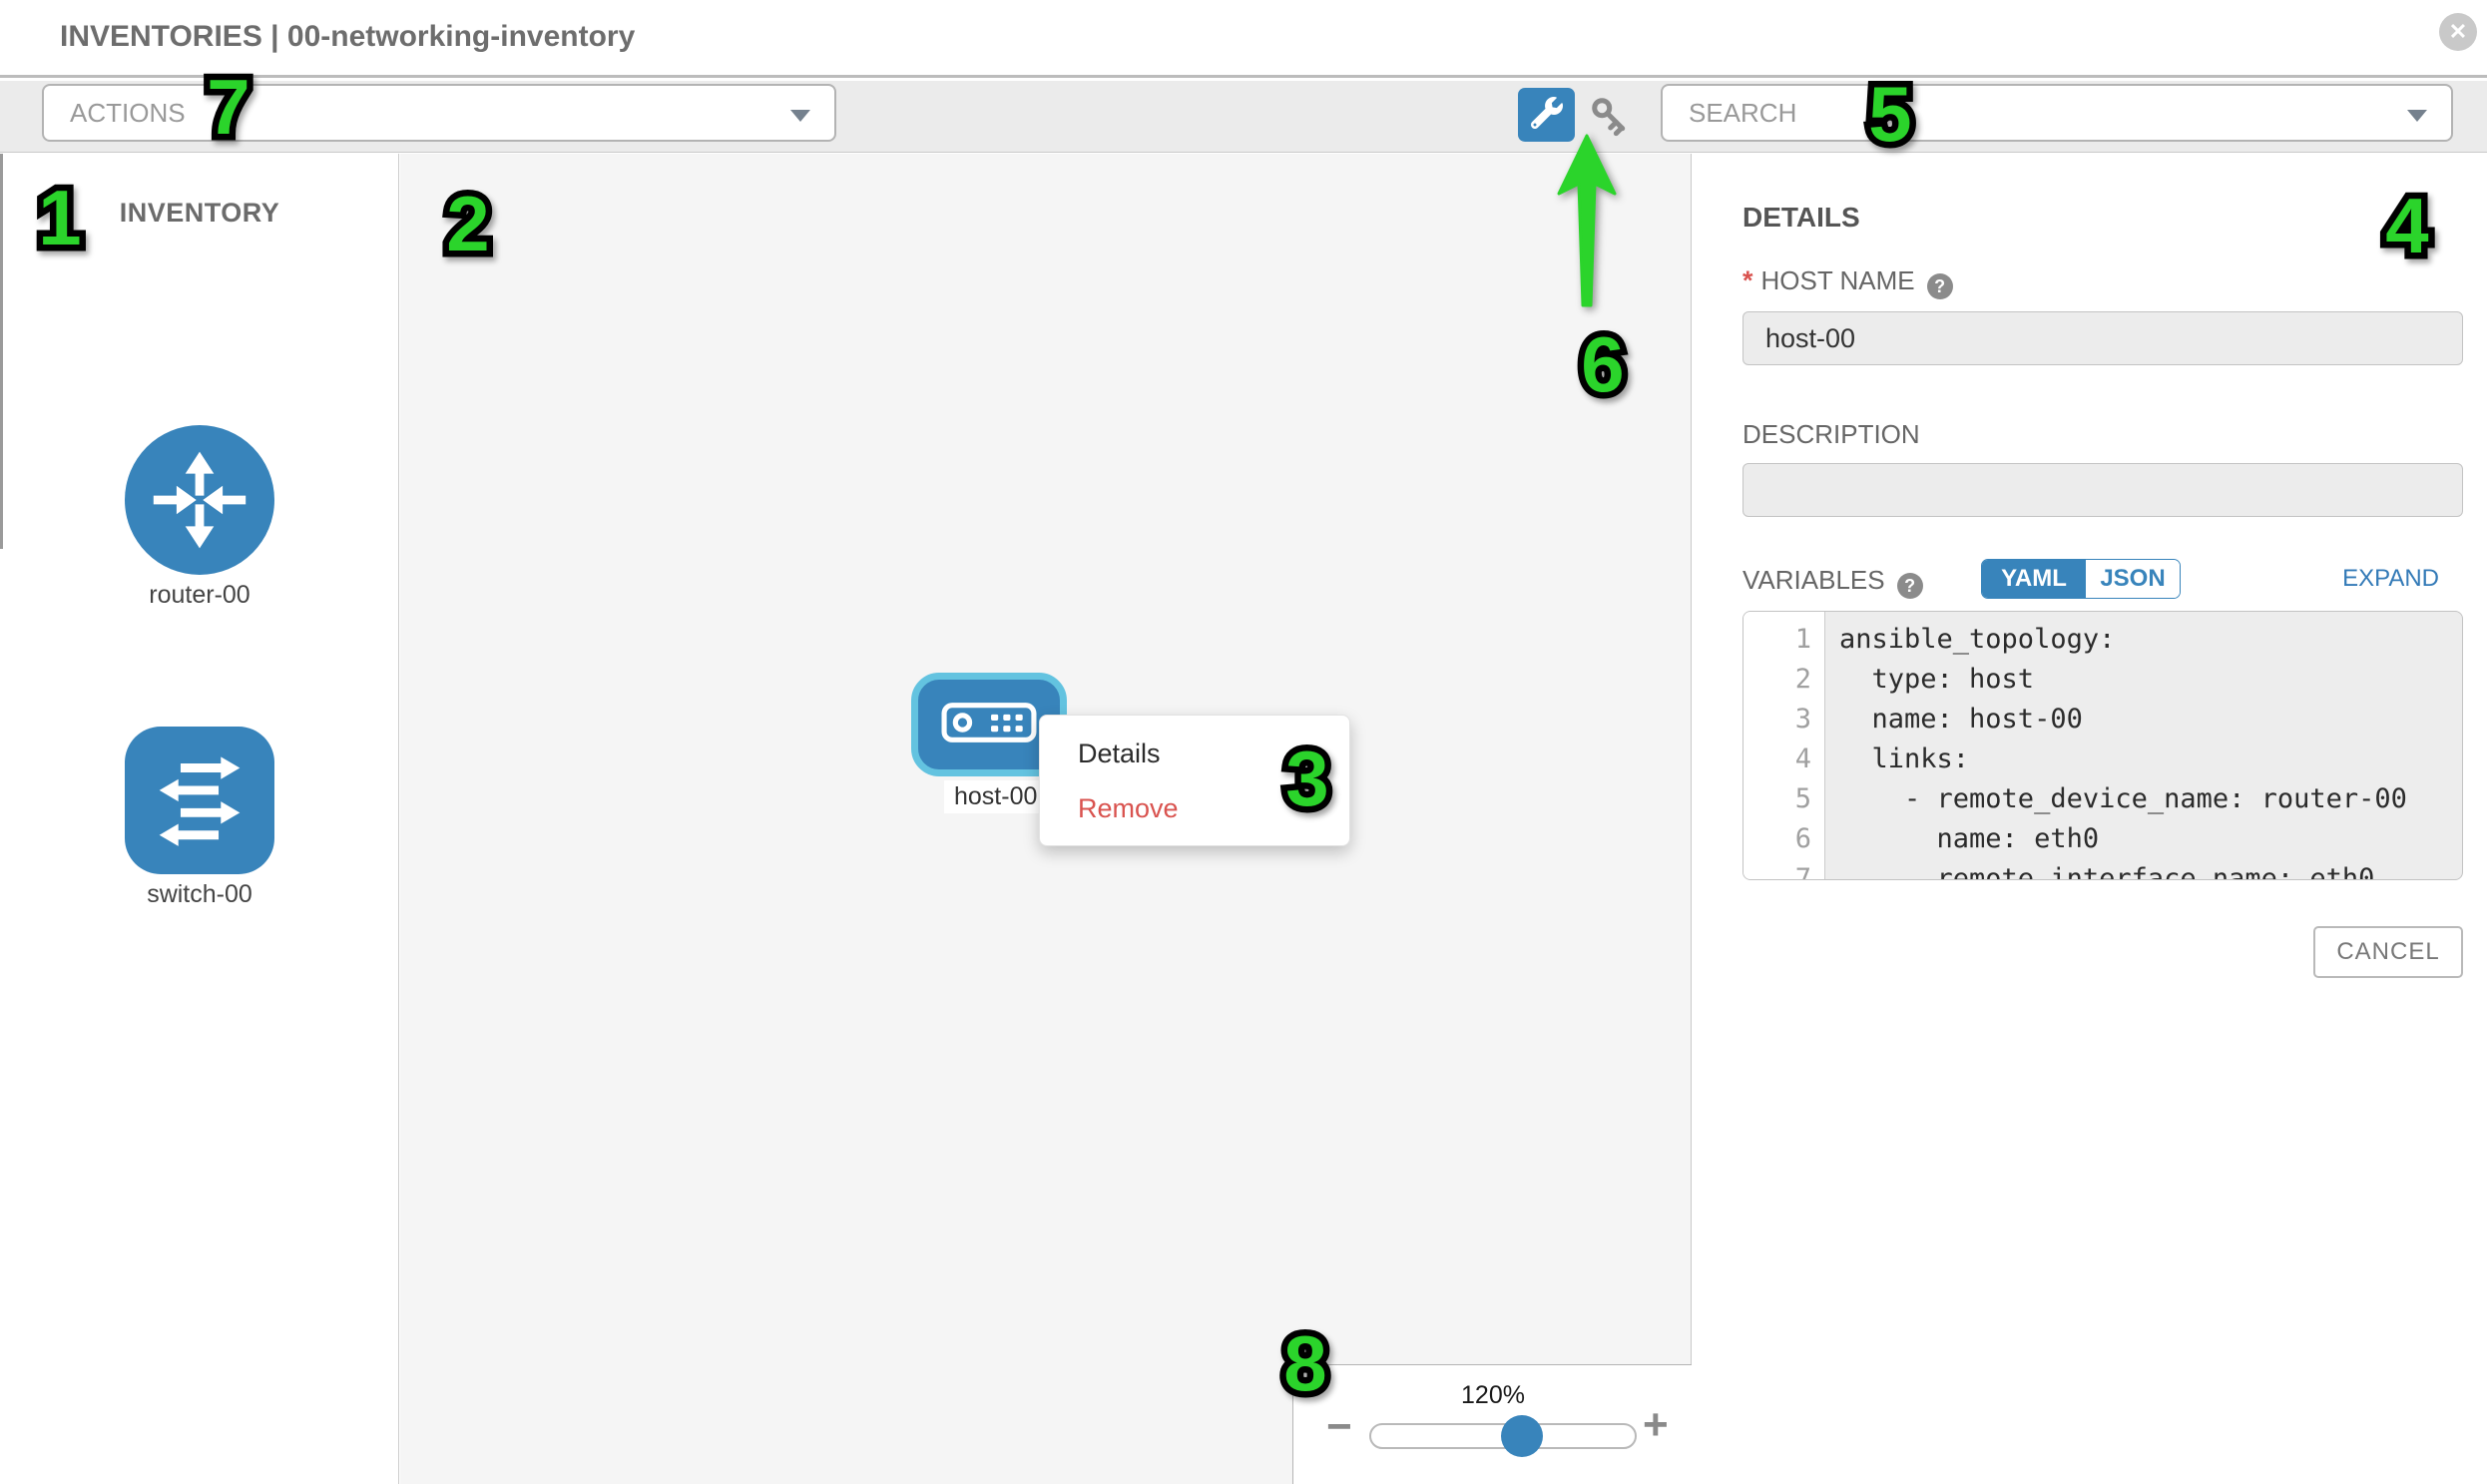 This screenshot has height=1484, width=2487. What do you see at coordinates (2102, 490) in the screenshot?
I see `description-input` at bounding box center [2102, 490].